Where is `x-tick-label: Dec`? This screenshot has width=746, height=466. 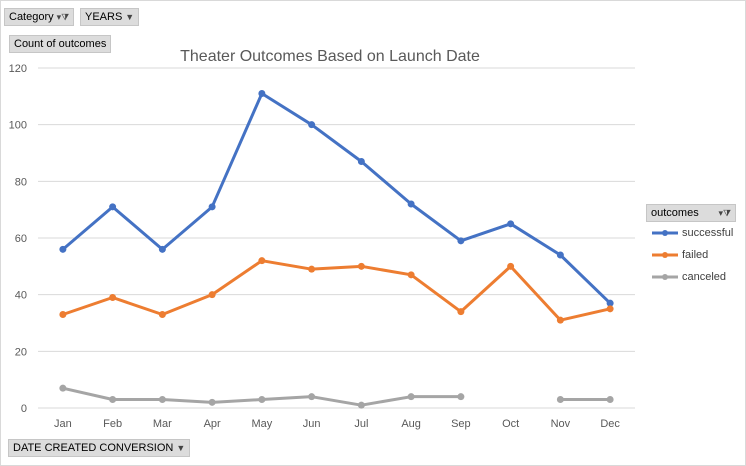 x-tick-label: Dec is located at coordinates (610, 424).